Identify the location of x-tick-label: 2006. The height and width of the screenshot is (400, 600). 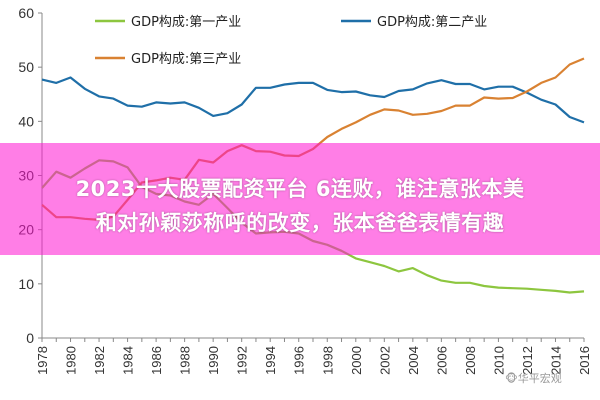
(441, 360).